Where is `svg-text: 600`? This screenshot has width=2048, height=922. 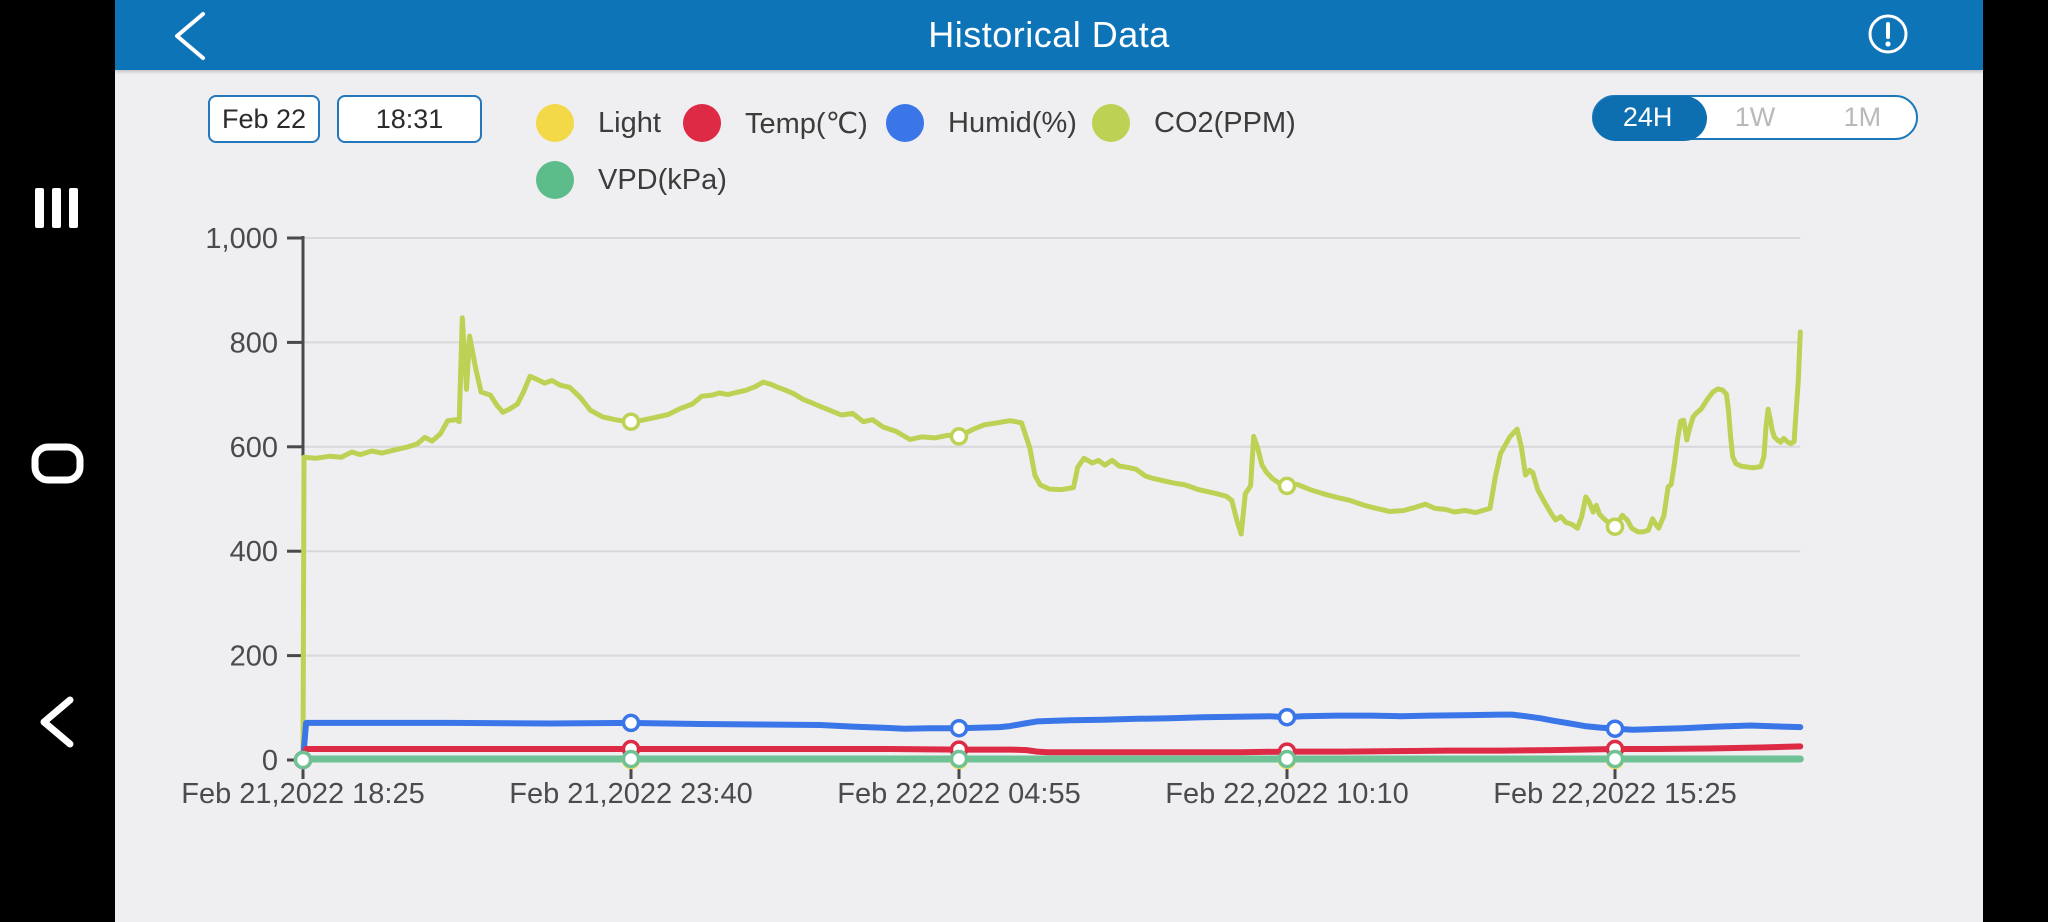
svg-text: 600 is located at coordinates (254, 448).